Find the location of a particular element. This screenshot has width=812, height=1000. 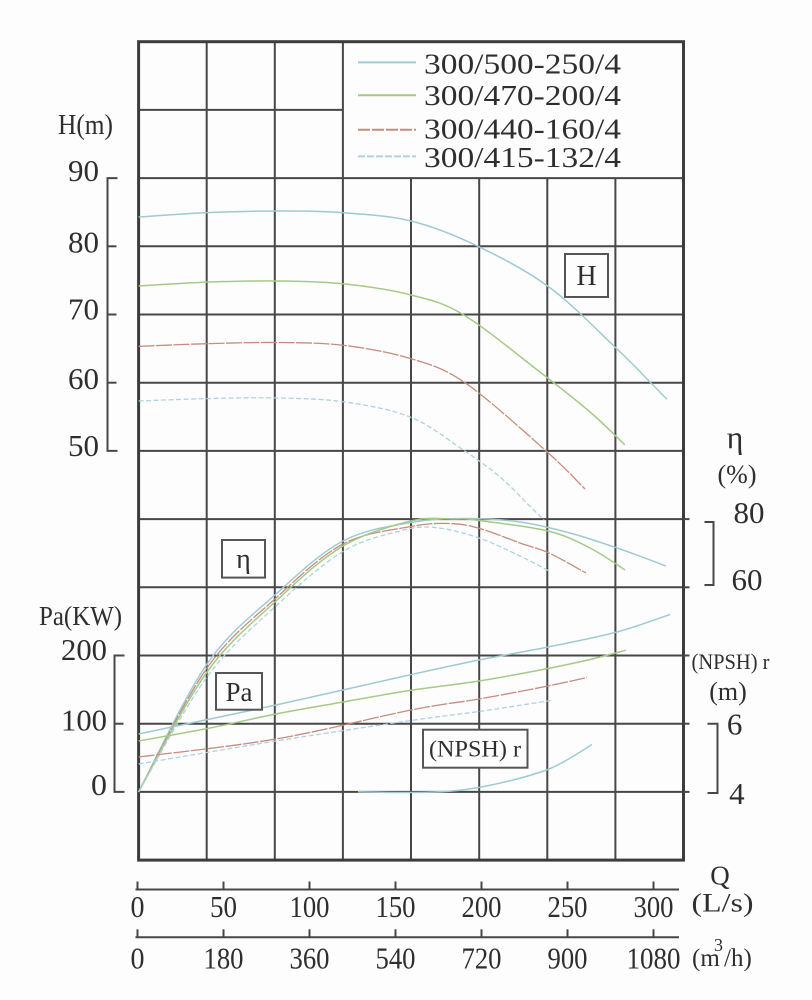

svg-text: Pa(KW) is located at coordinates (80, 616).